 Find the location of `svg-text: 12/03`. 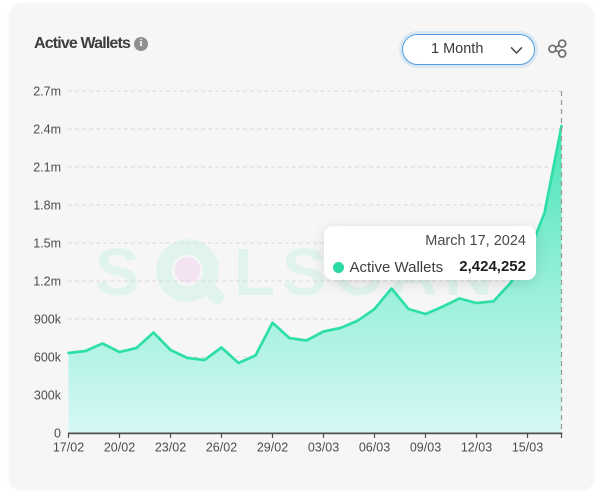

svg-text: 12/03 is located at coordinates (476, 448).